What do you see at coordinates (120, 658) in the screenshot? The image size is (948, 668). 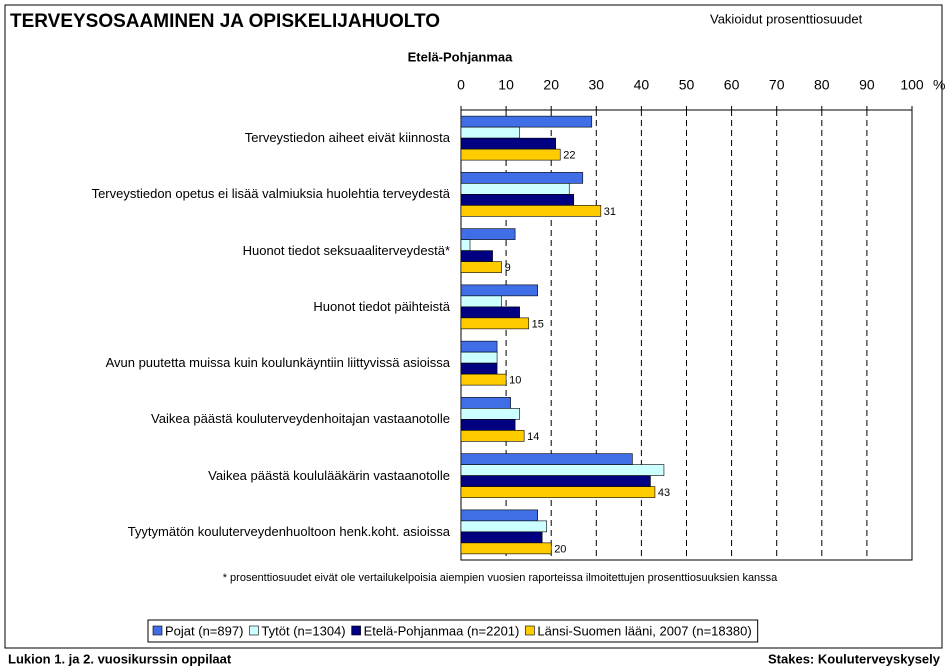 I see `footer-left: Lukion 1. ja 2. vuosikurssin oppilaat` at bounding box center [120, 658].